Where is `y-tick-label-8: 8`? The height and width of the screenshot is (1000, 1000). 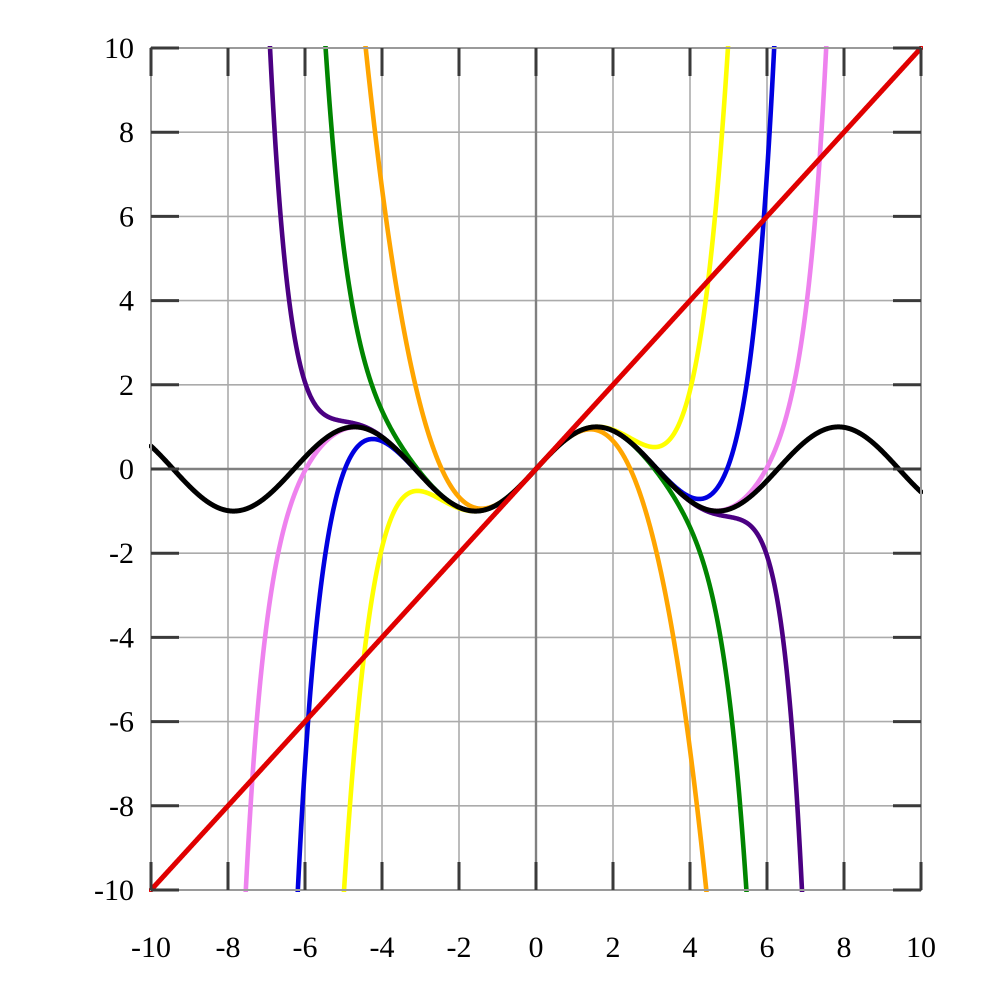
y-tick-label-8: 8 is located at coordinates (126, 132).